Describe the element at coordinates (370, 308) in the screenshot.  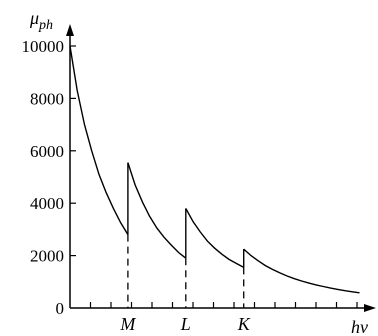
I see `x-axis-arrow` at that location.